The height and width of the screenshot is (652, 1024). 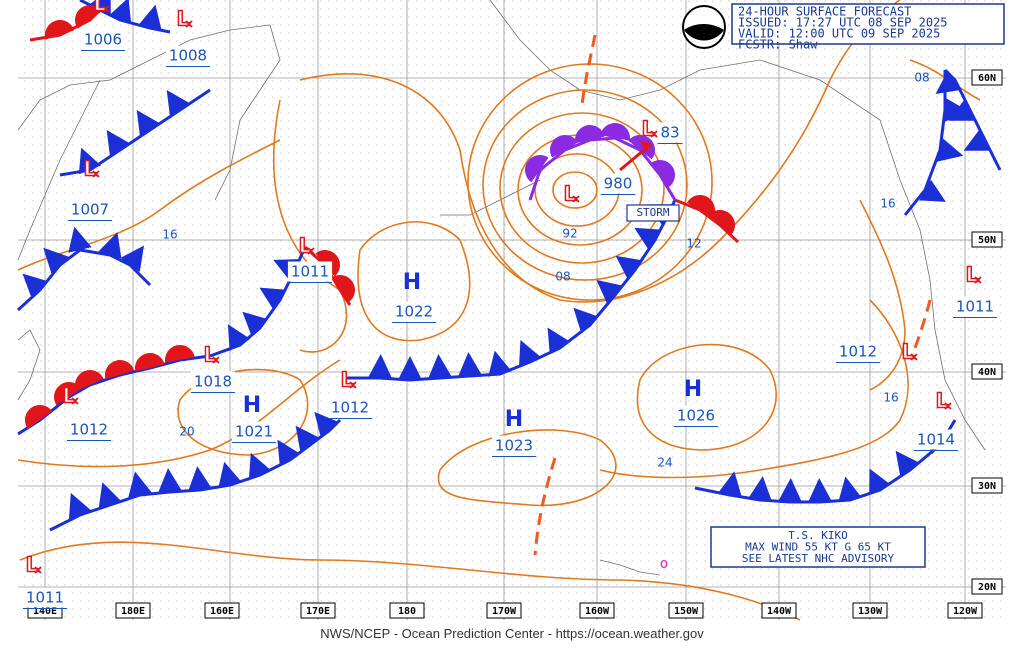 I want to click on longitude-label: 140E, so click(x=45, y=611).